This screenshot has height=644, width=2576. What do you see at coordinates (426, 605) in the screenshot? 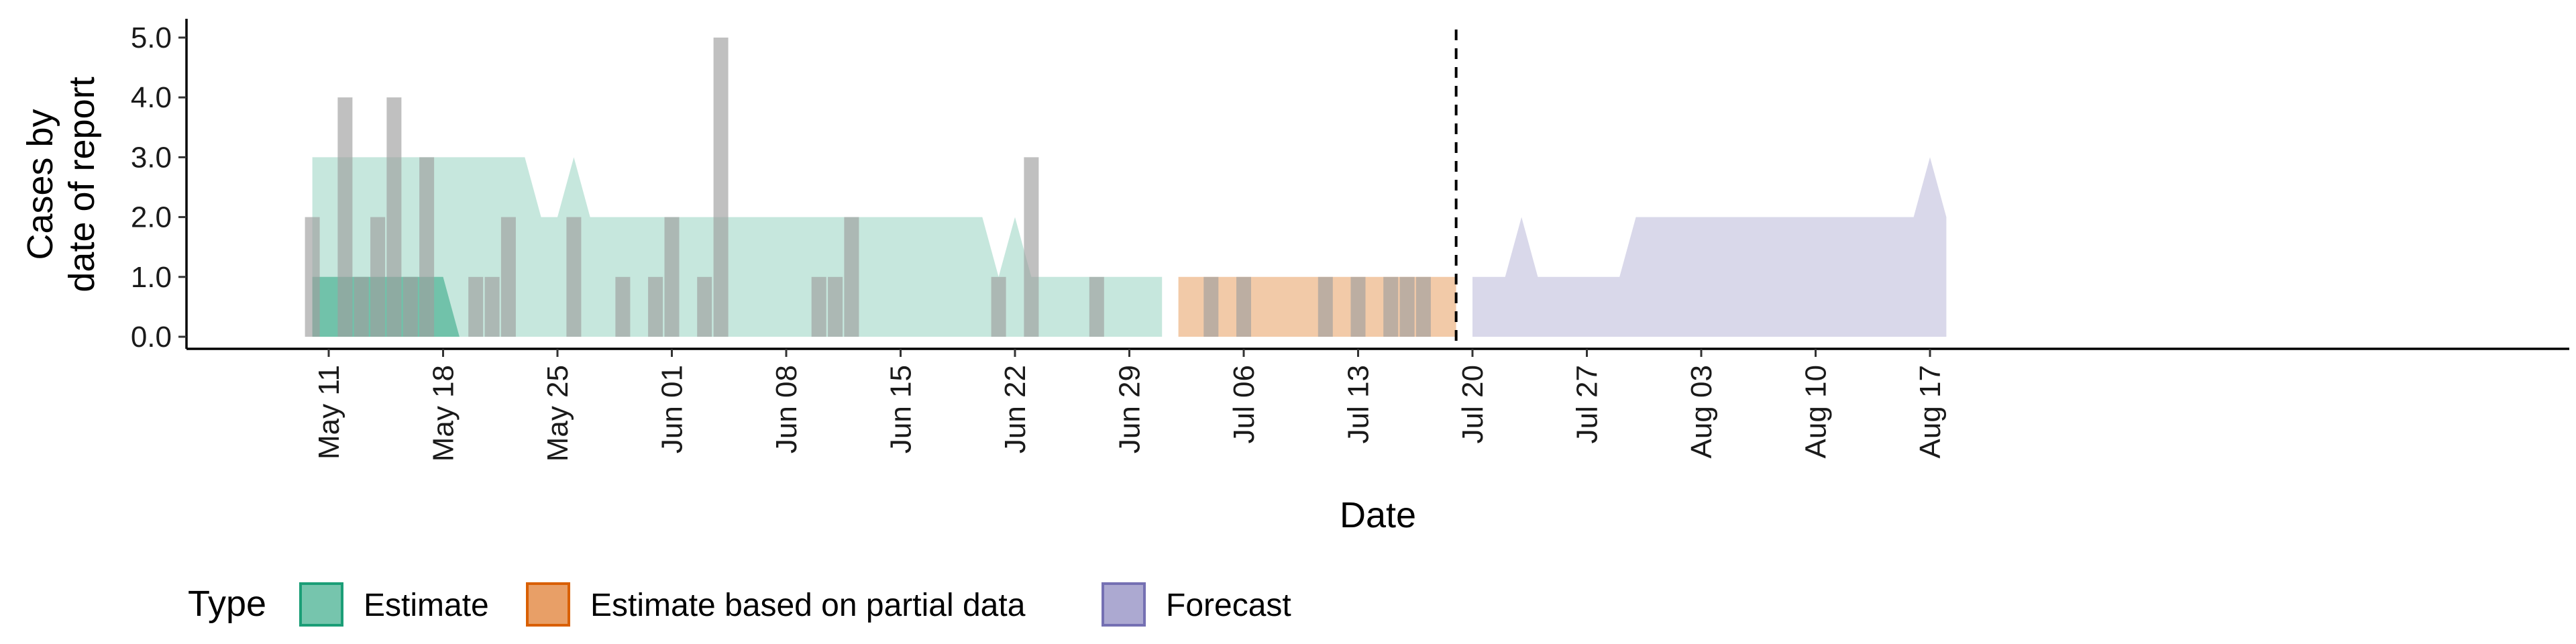
I see `legend-label-estimate: Estimate` at bounding box center [426, 605].